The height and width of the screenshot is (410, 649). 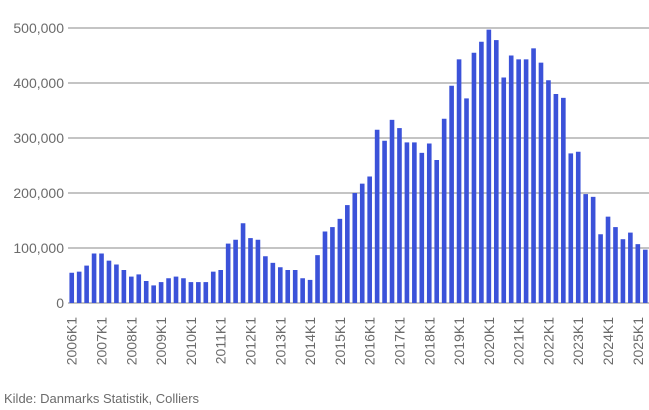 I want to click on x-tick-label: 2018K1, so click(x=429, y=341).